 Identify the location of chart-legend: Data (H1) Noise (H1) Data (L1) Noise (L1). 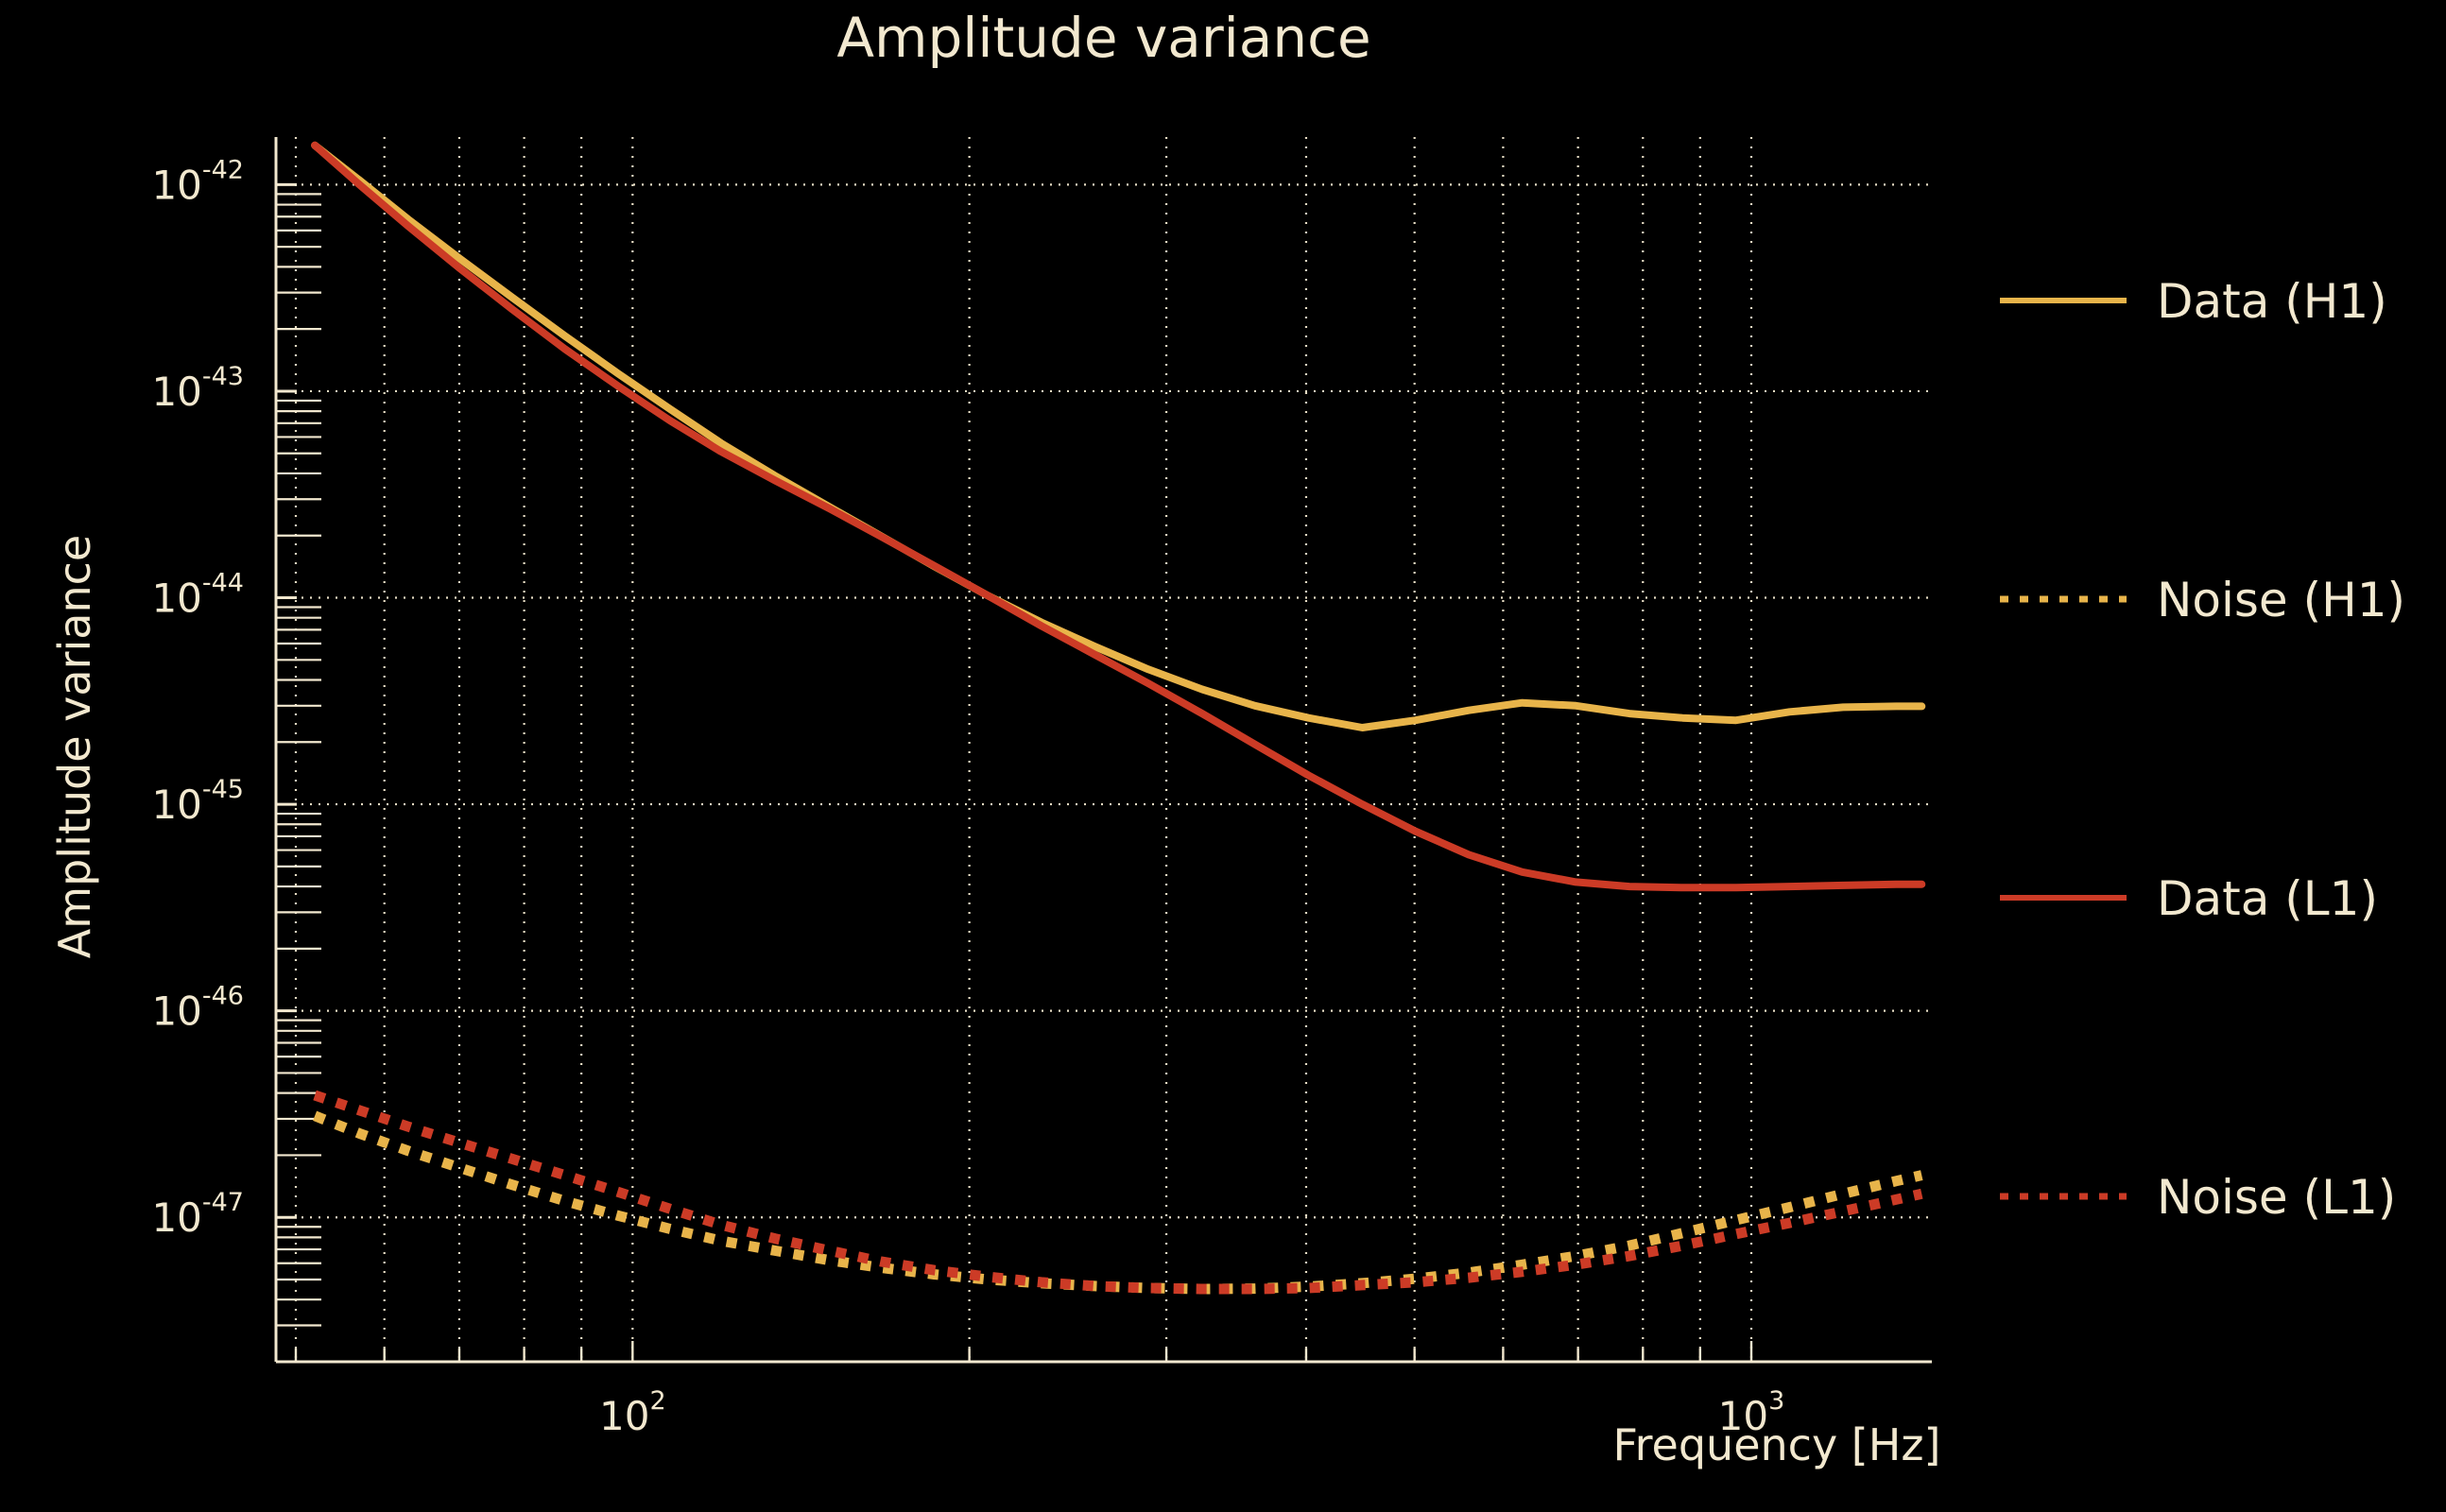
(2202, 749).